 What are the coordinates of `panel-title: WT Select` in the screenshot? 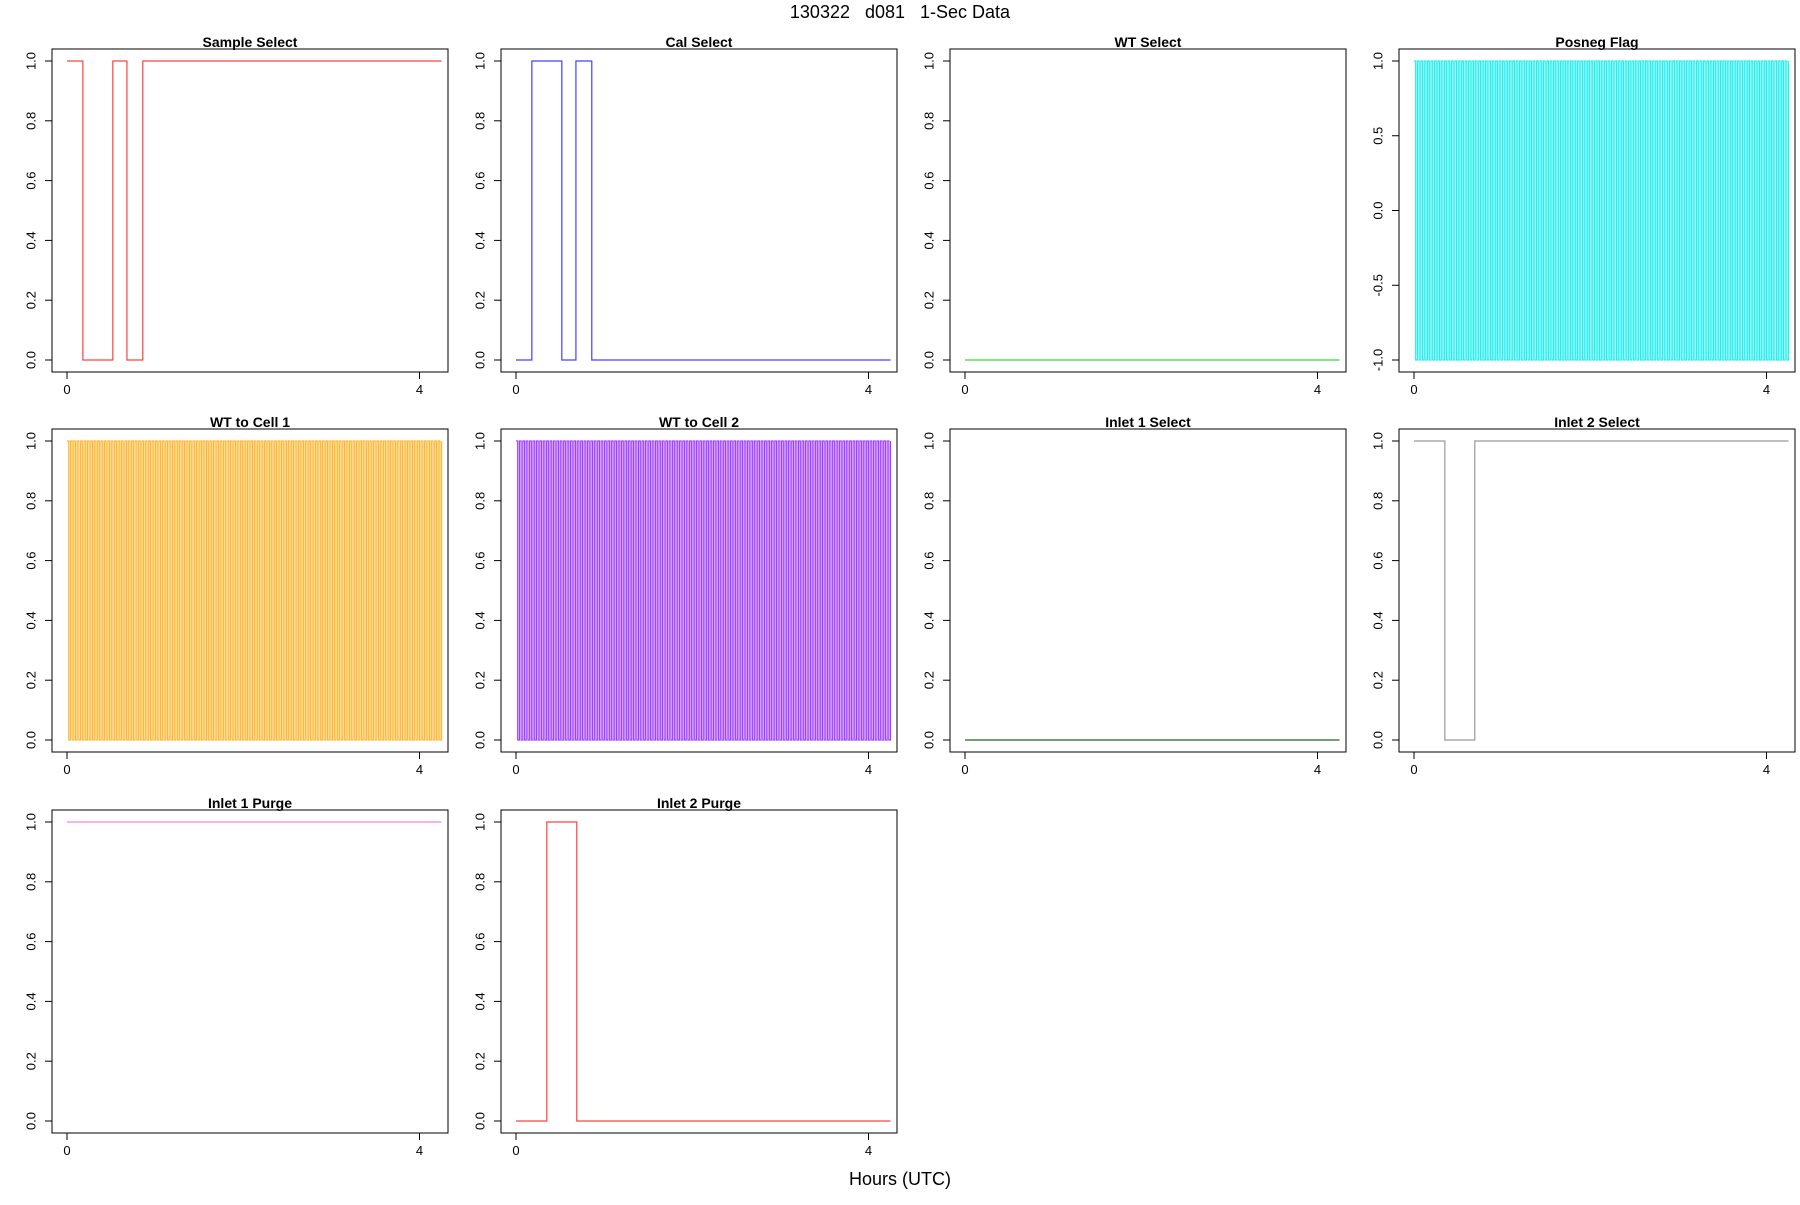 It's located at (1148, 42).